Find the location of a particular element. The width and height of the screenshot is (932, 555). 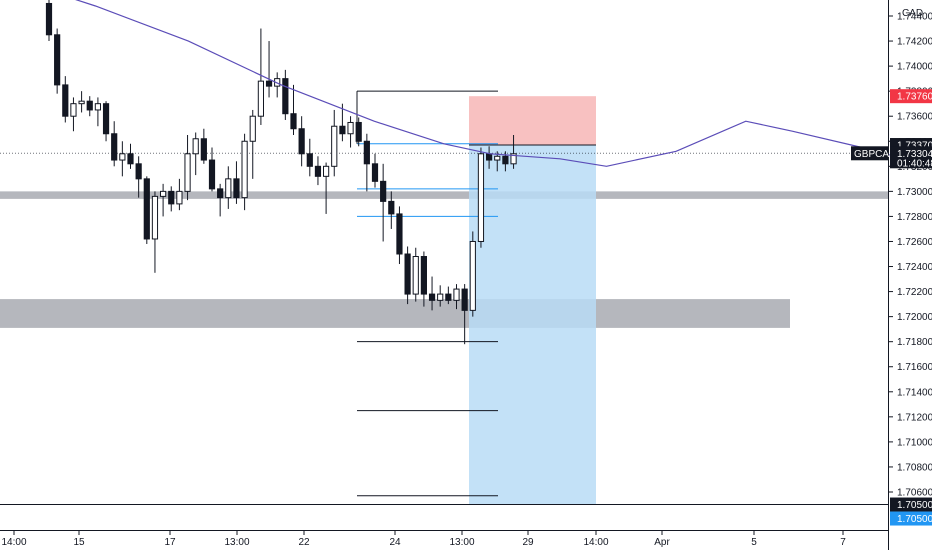

x-tick-label: 24 is located at coordinates (395, 542).